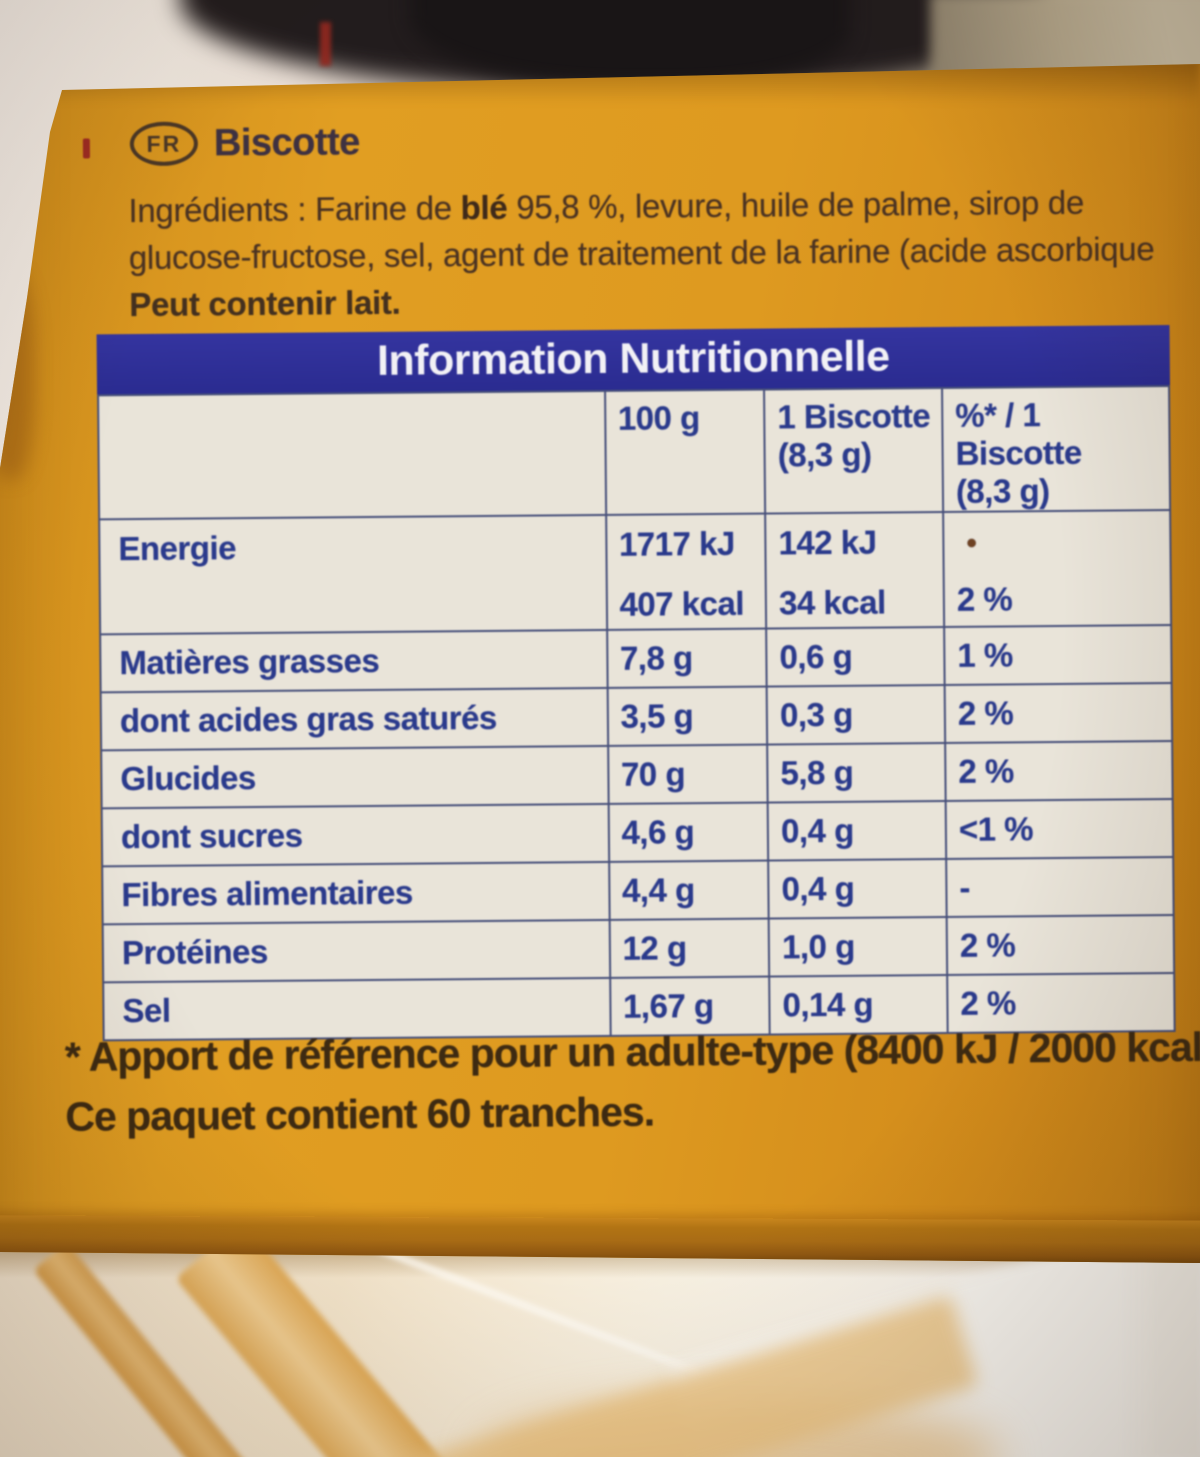 The image size is (1200, 1457). I want to click on ingredients-line1-post: 95,8 %, levure, huile de palme, sirop de, so click(796, 204).